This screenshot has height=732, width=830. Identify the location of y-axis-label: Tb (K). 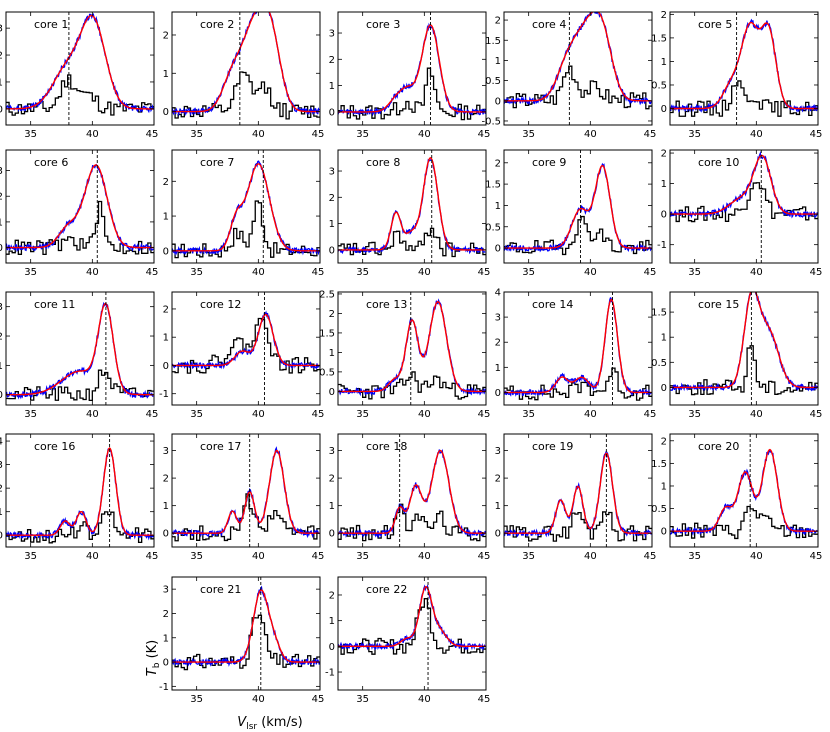
(153, 658).